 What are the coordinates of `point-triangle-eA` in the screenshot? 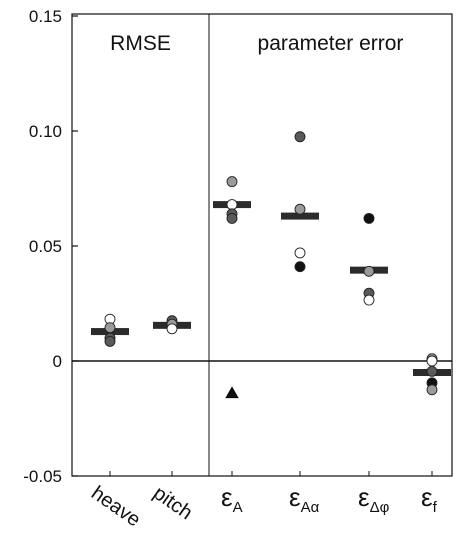 It's located at (232, 392).